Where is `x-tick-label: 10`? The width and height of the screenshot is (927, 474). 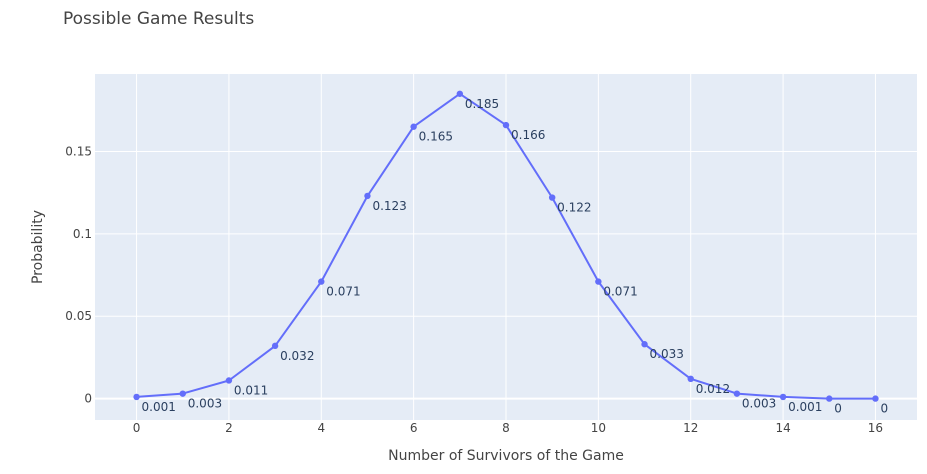 x-tick-label: 10 is located at coordinates (598, 428).